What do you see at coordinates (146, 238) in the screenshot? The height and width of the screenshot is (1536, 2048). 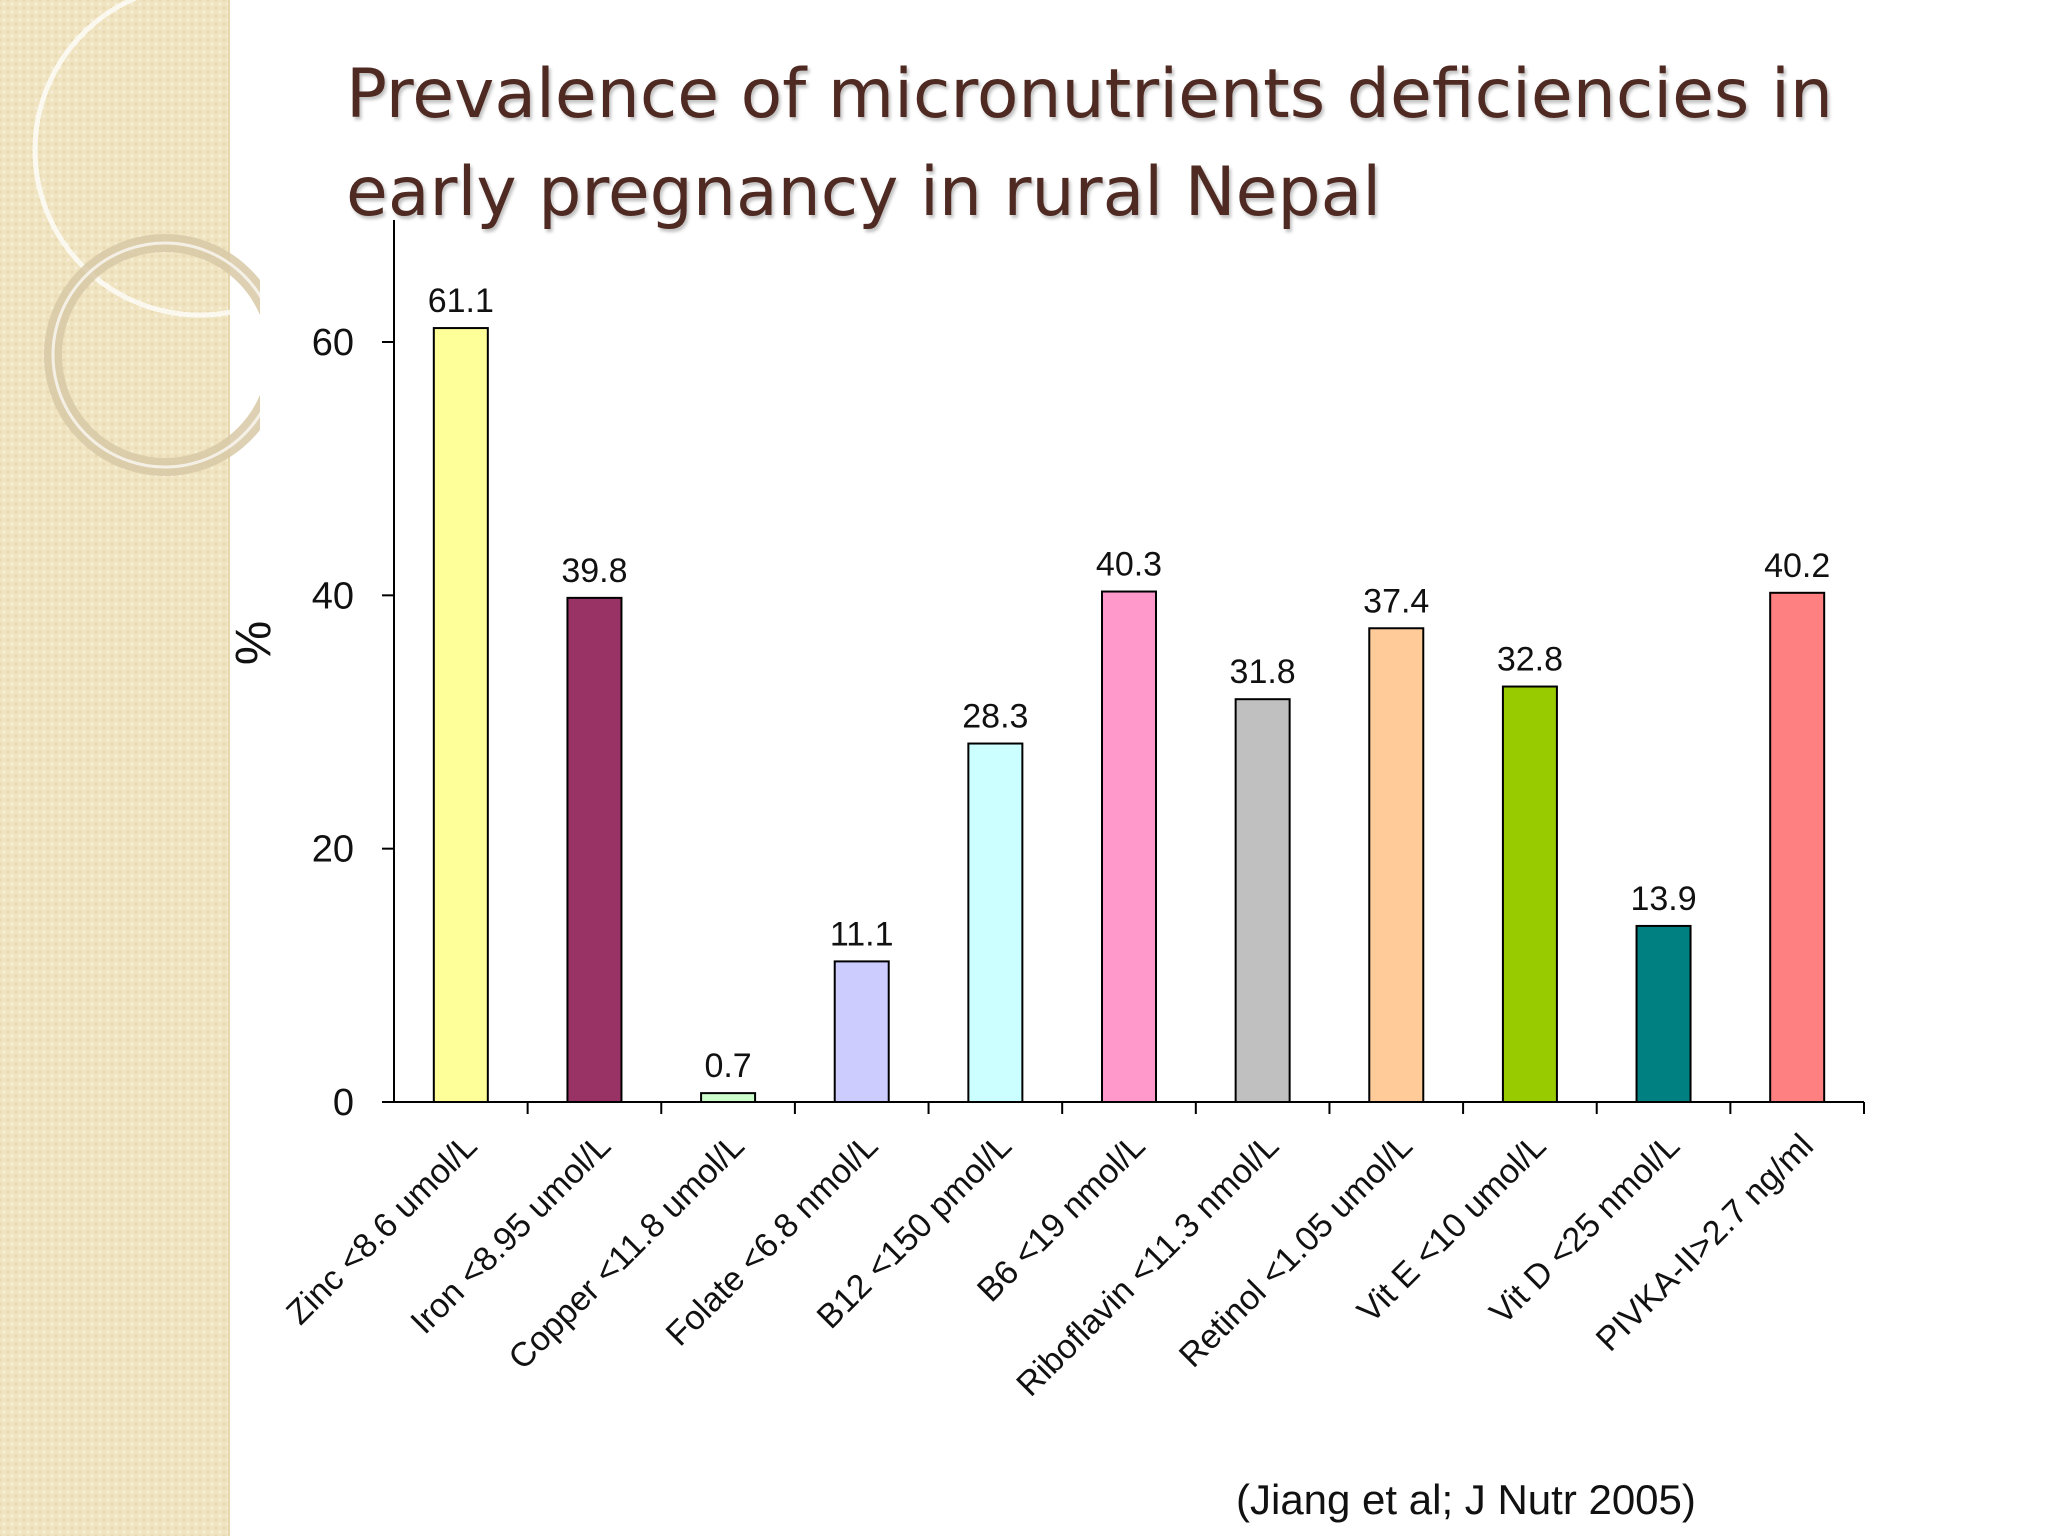 I see `decorative-rings` at bounding box center [146, 238].